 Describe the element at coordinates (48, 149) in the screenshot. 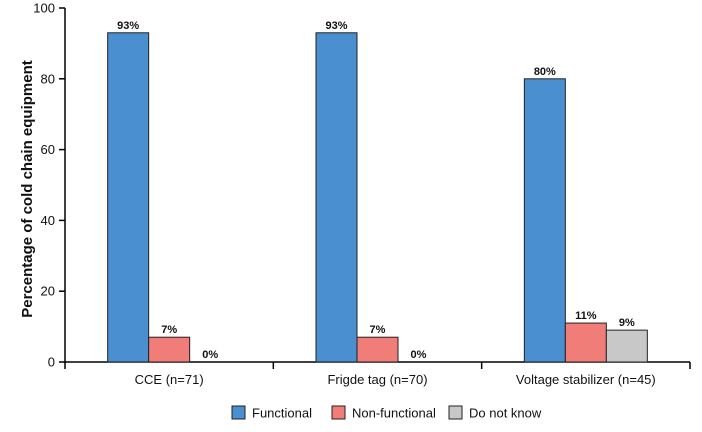

I see `y-tick-label: 60` at that location.